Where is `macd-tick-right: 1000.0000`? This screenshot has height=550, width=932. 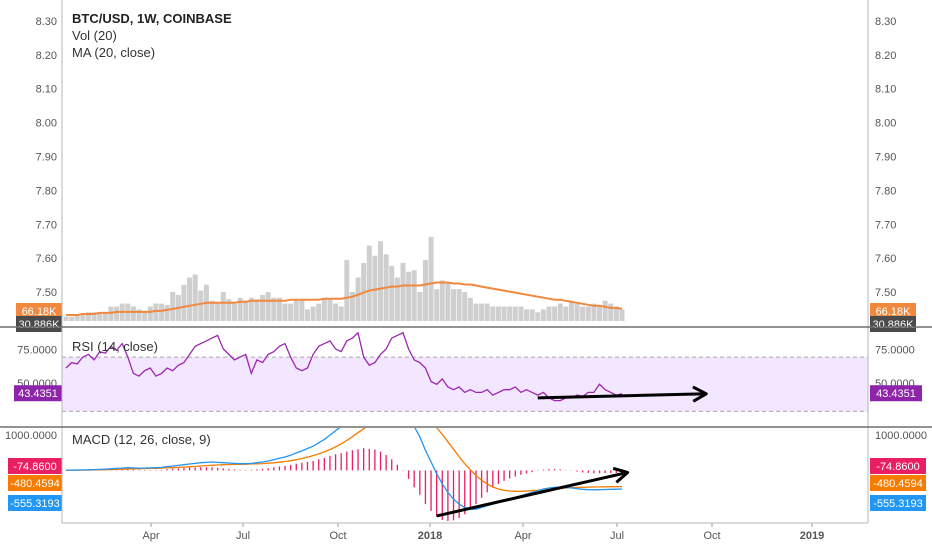 macd-tick-right: 1000.0000 is located at coordinates (901, 436).